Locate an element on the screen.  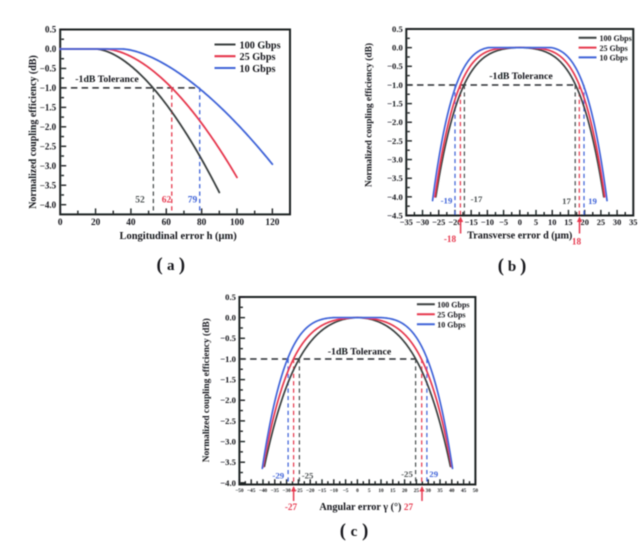
svg-text: 29 is located at coordinates (433, 474).